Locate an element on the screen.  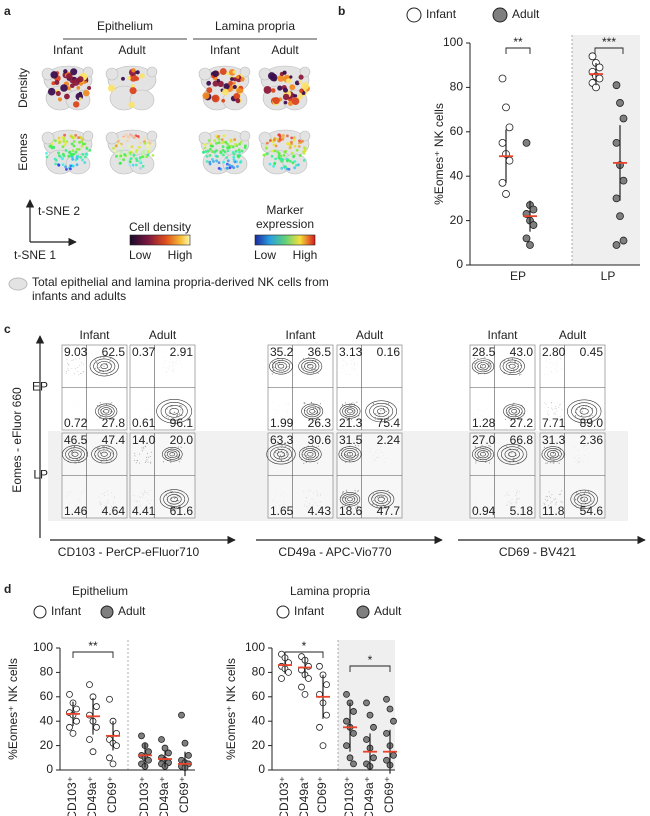
y-tick-label: 80 is located at coordinates (47, 672).